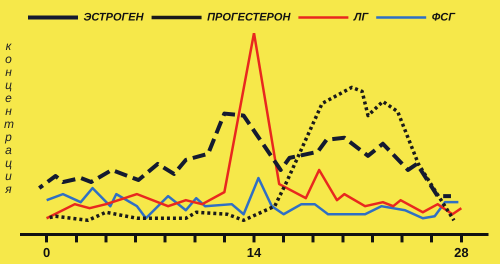  What do you see at coordinates (249, 18) in the screenshot?
I see `legend-label: ПРОГЕСТЕРОН` at bounding box center [249, 18].